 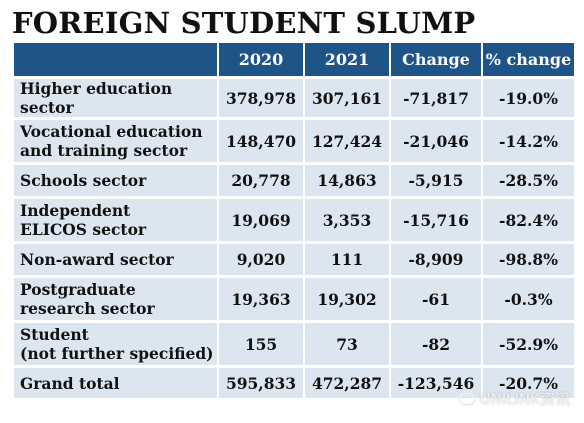 What do you see at coordinates (83, 180) in the screenshot?
I see `row-label-line: Schools sector` at bounding box center [83, 180].